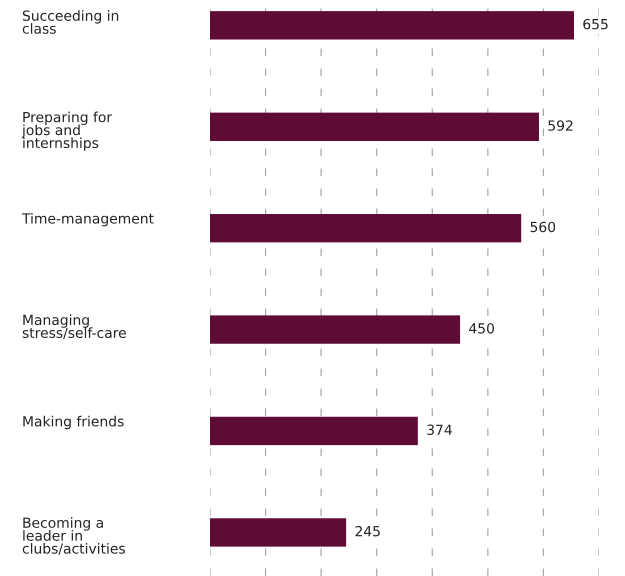 The height and width of the screenshot is (576, 625). Describe the element at coordinates (481, 328) in the screenshot. I see `data-label: 450` at that location.